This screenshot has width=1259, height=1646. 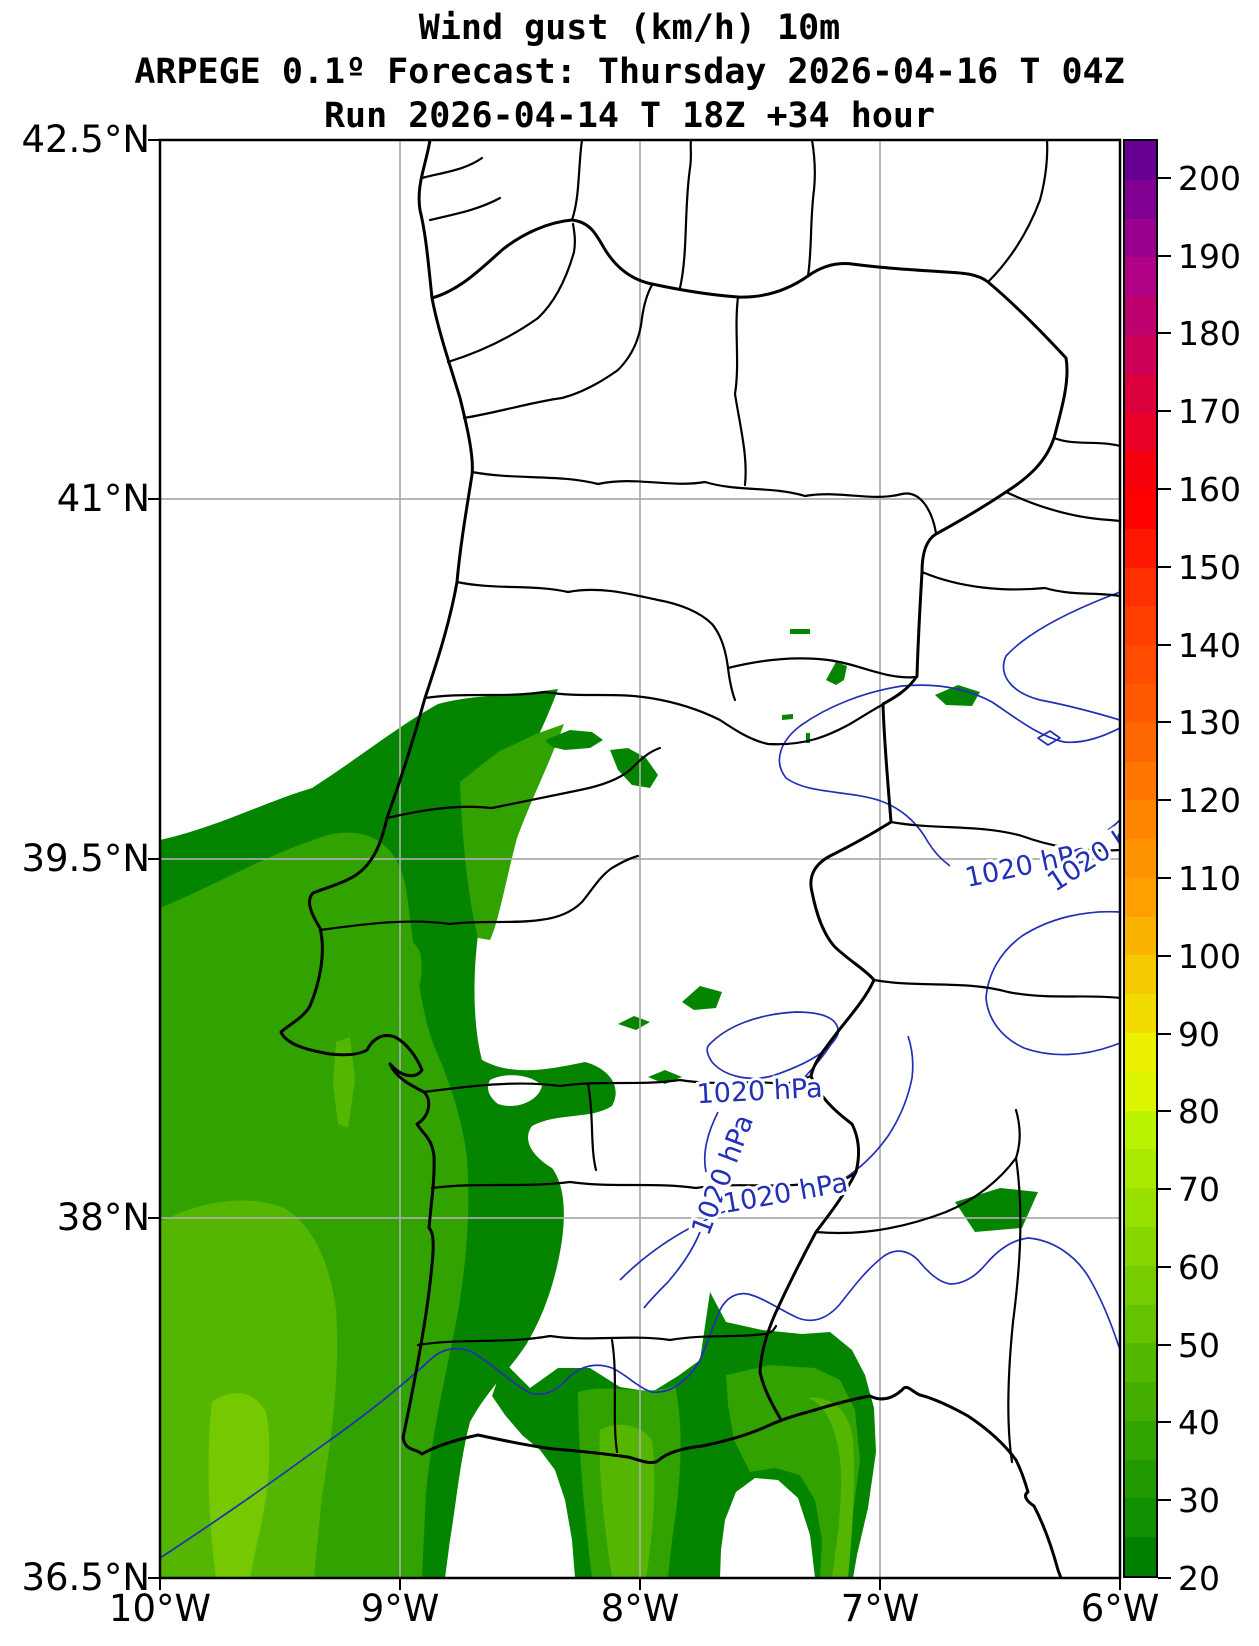 What do you see at coordinates (1199, 1423) in the screenshot?
I see `colorbar-tick-label: 40` at bounding box center [1199, 1423].